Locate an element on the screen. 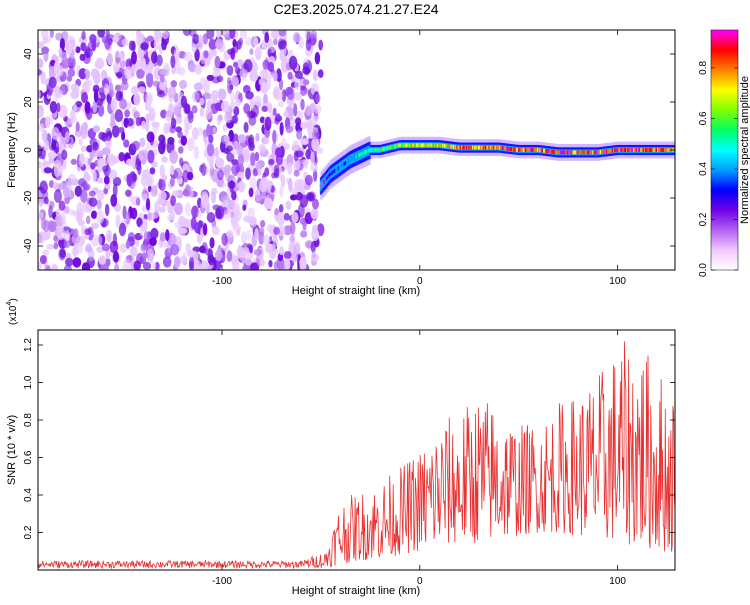 This screenshot has height=605, width=750. figure-title: C2E3.2025.074.21.27.E24 is located at coordinates (355, 9).